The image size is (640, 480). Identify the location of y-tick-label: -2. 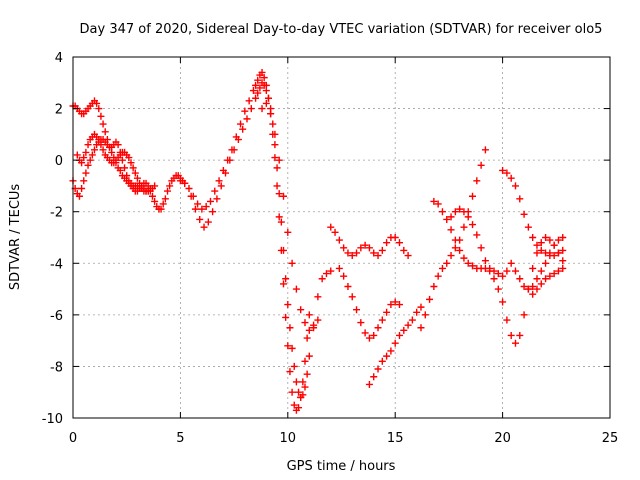
(56, 213).